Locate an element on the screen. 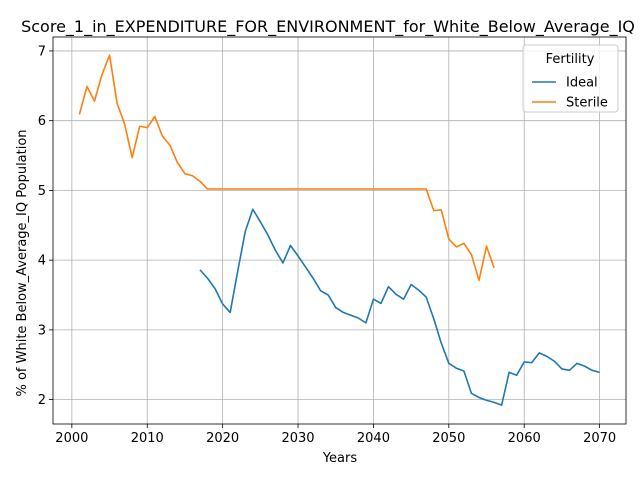 This screenshot has width=640, height=480. x-tick-label: 2060 is located at coordinates (524, 438).